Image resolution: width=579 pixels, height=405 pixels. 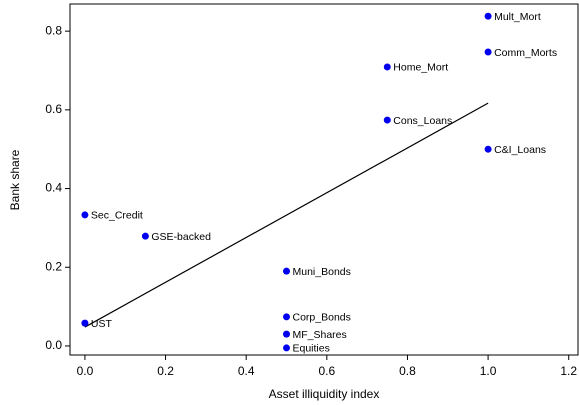 I want to click on y-axis-title: Bank share, so click(x=15, y=179).